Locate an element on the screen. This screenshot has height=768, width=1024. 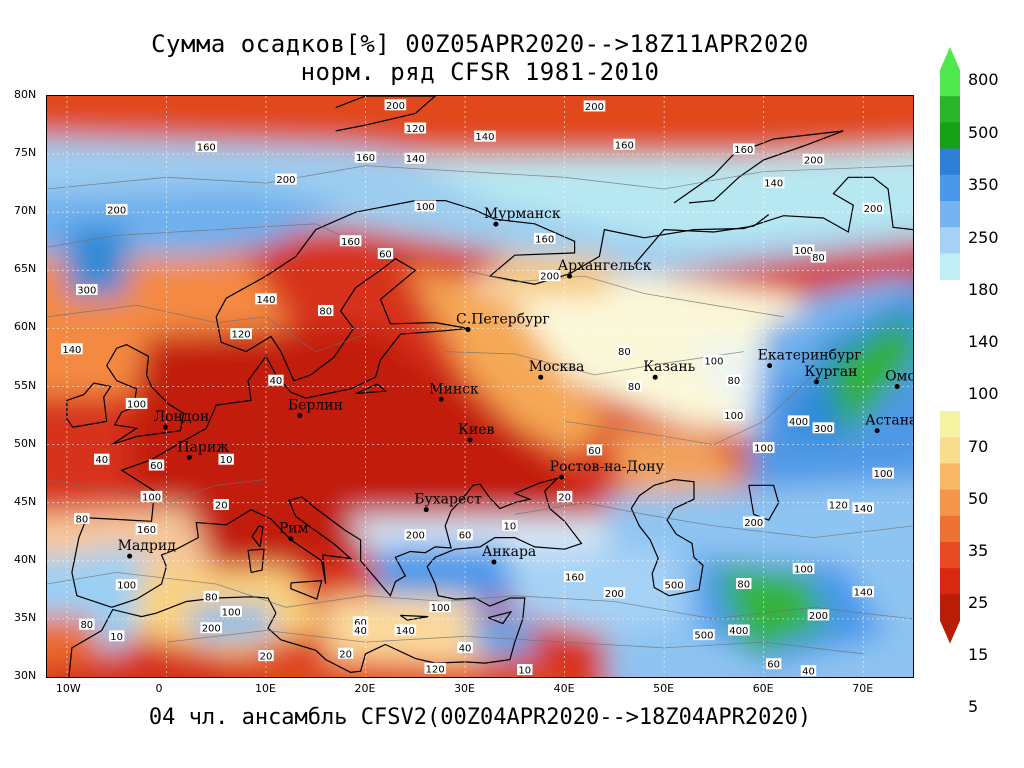
city-label: Астана is located at coordinates (889, 421).